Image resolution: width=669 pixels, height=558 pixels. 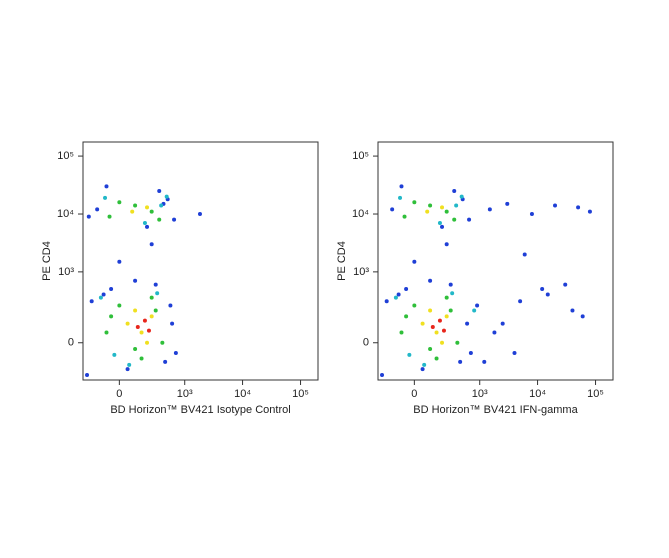 I want to click on x-axis-label: BD Horizon™ BV421 IFN-gamma, so click(x=495, y=410).